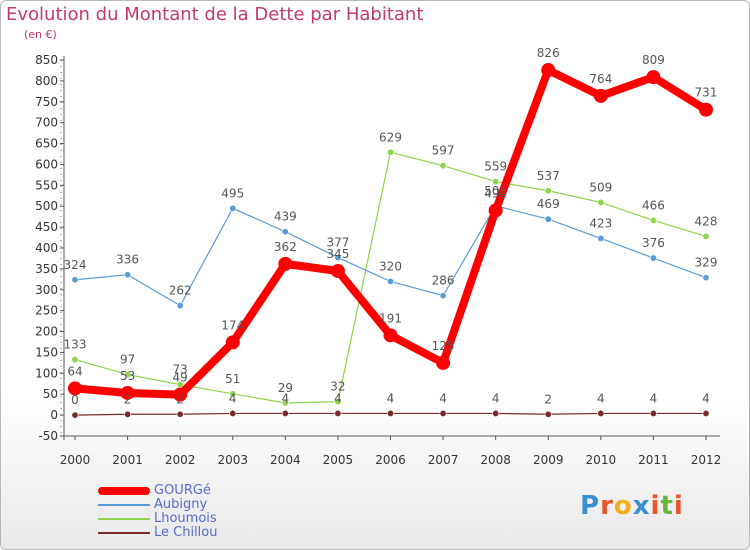 The width and height of the screenshot is (750, 550). I want to click on legend-label: Lhoumois, so click(185, 518).